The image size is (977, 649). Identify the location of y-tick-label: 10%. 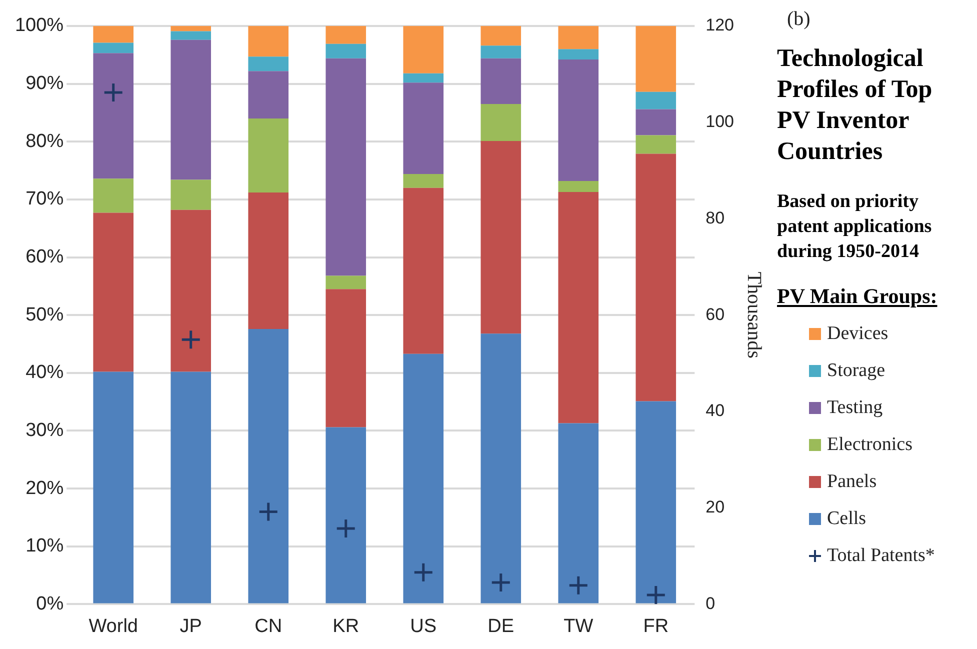
(45, 546).